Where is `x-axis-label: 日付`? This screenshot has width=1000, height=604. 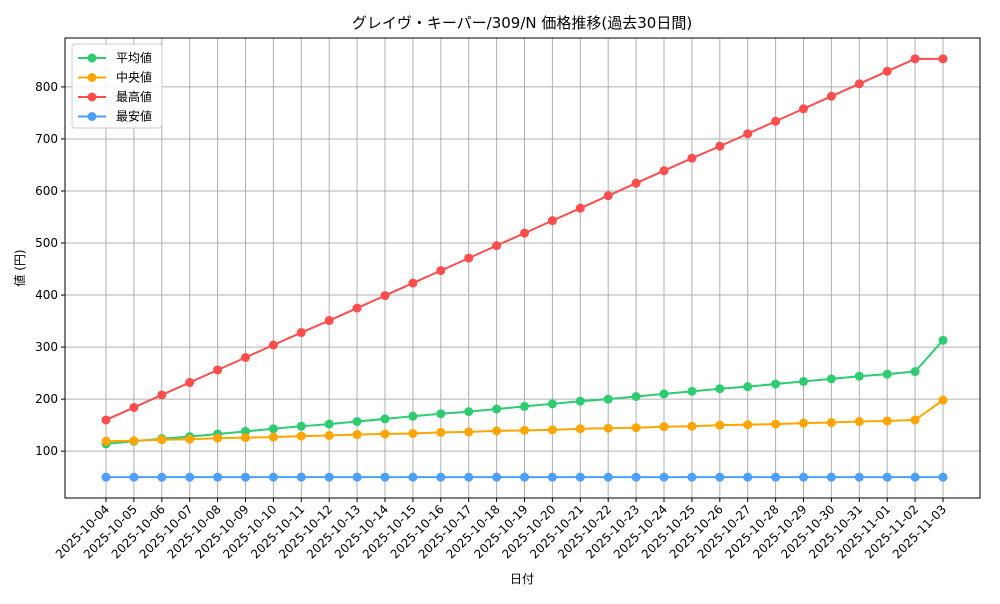
x-axis-label: 日付 is located at coordinates (522, 579).